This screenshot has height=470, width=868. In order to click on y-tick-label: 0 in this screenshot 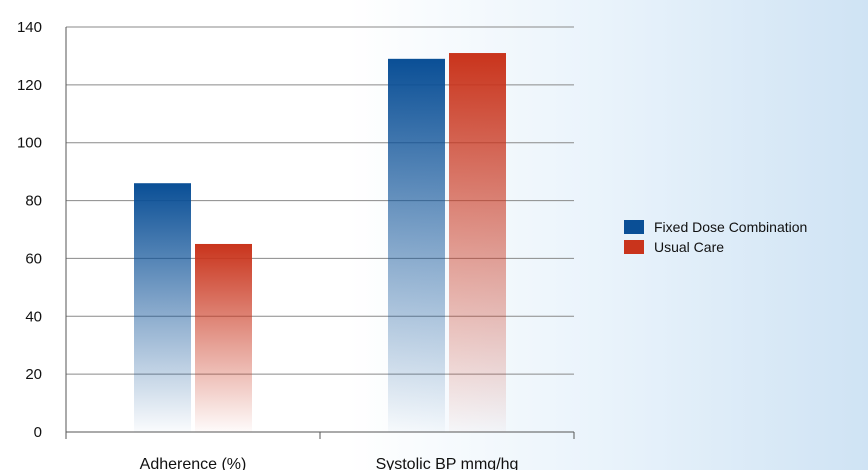, I will do `click(38, 432)`.